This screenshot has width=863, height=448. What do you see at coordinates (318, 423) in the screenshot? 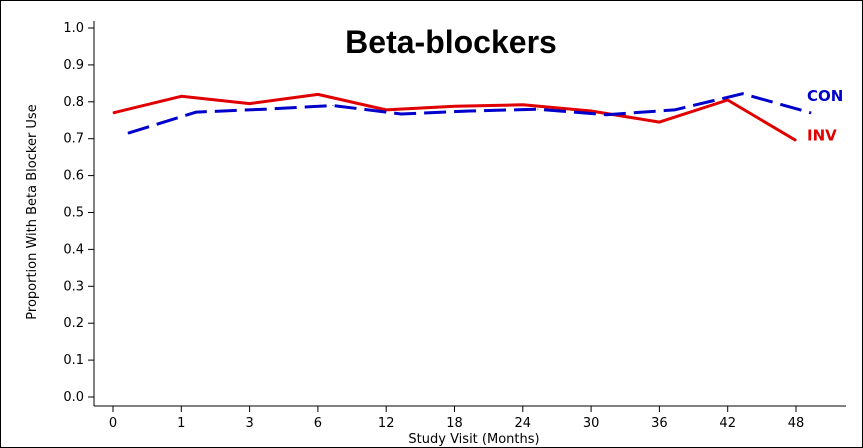
I see `x-tick-label: 6` at bounding box center [318, 423].